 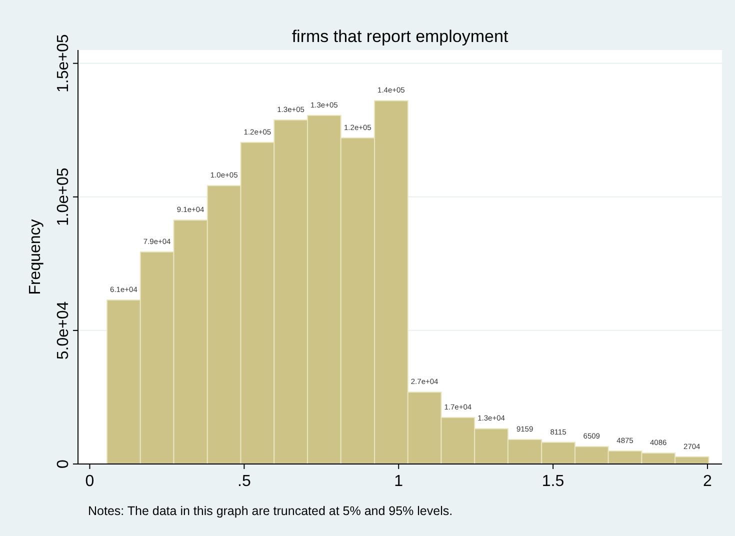 What do you see at coordinates (89, 481) in the screenshot?
I see `x-tick-label: 0` at bounding box center [89, 481].